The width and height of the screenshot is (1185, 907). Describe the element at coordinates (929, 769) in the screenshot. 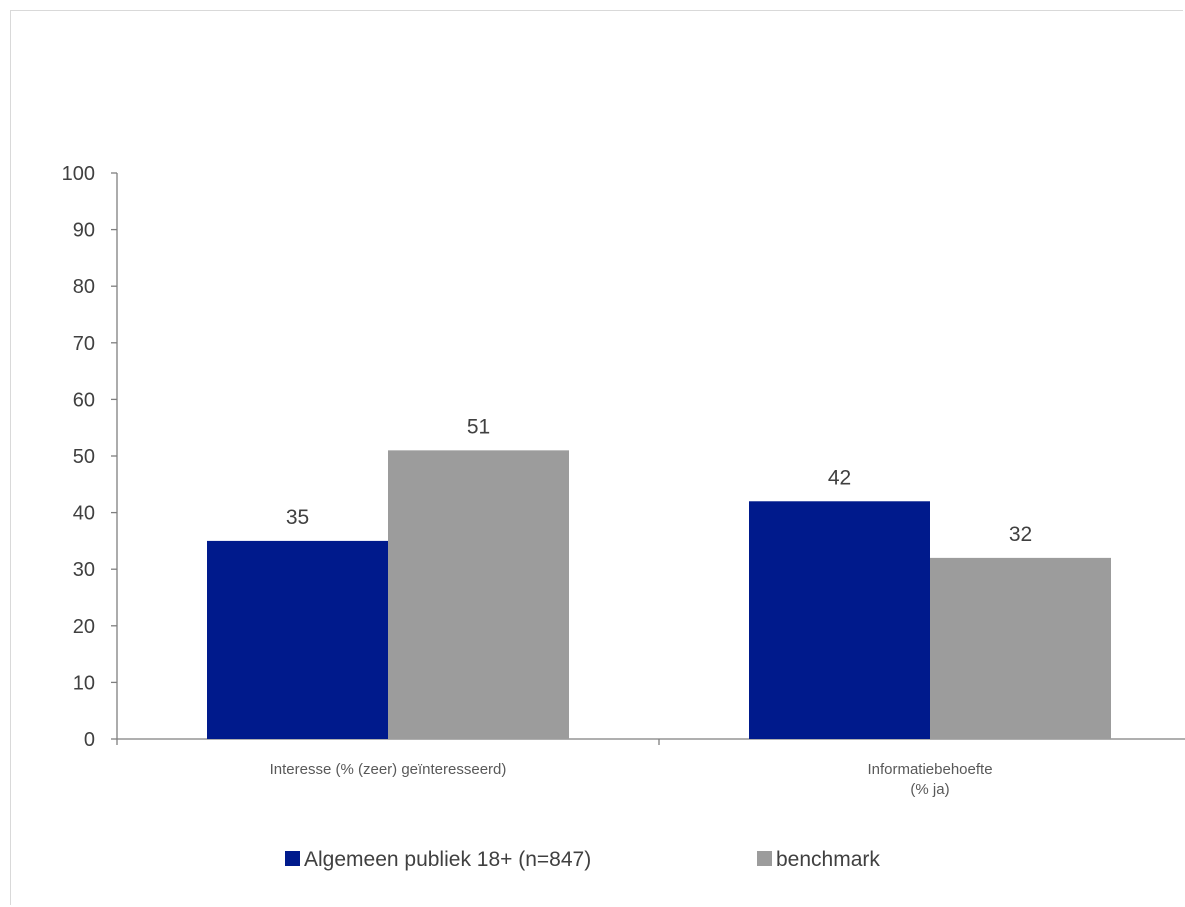

I see `x-tick-label: Informatiebehoefte` at that location.